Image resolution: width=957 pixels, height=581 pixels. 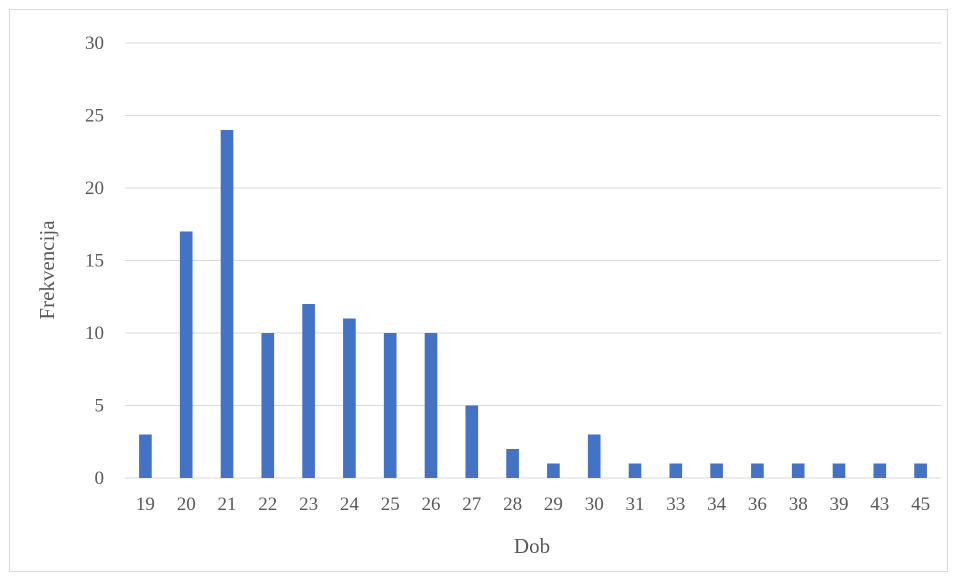 I want to click on x-tick-label: 39, so click(x=839, y=504).